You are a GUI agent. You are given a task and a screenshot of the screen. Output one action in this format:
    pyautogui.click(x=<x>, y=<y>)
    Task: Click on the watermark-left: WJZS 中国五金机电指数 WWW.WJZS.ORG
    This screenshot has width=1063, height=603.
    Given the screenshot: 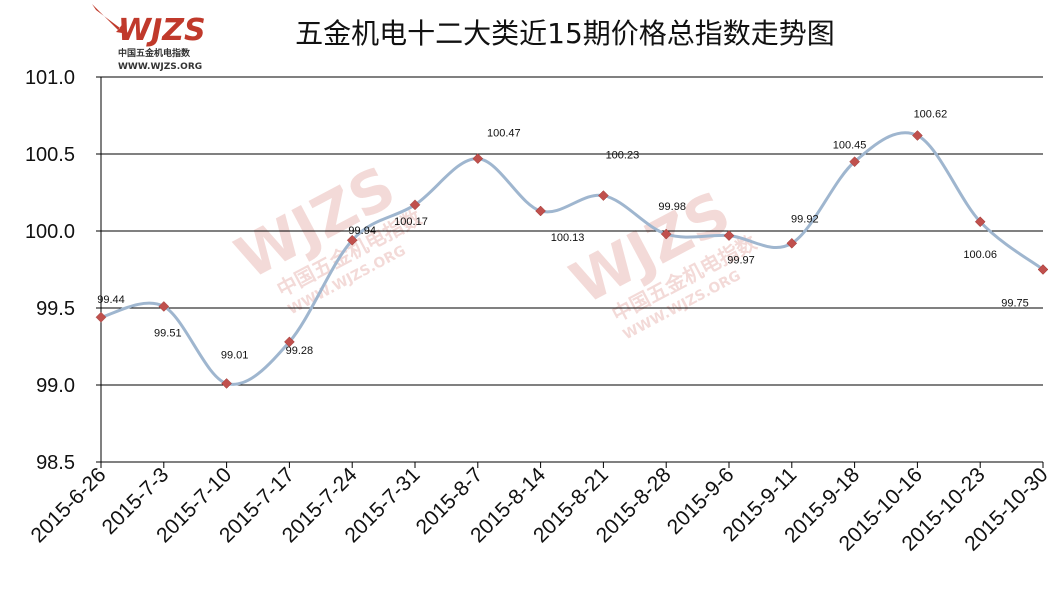 What is the action you would take?
    pyautogui.click(x=326, y=235)
    